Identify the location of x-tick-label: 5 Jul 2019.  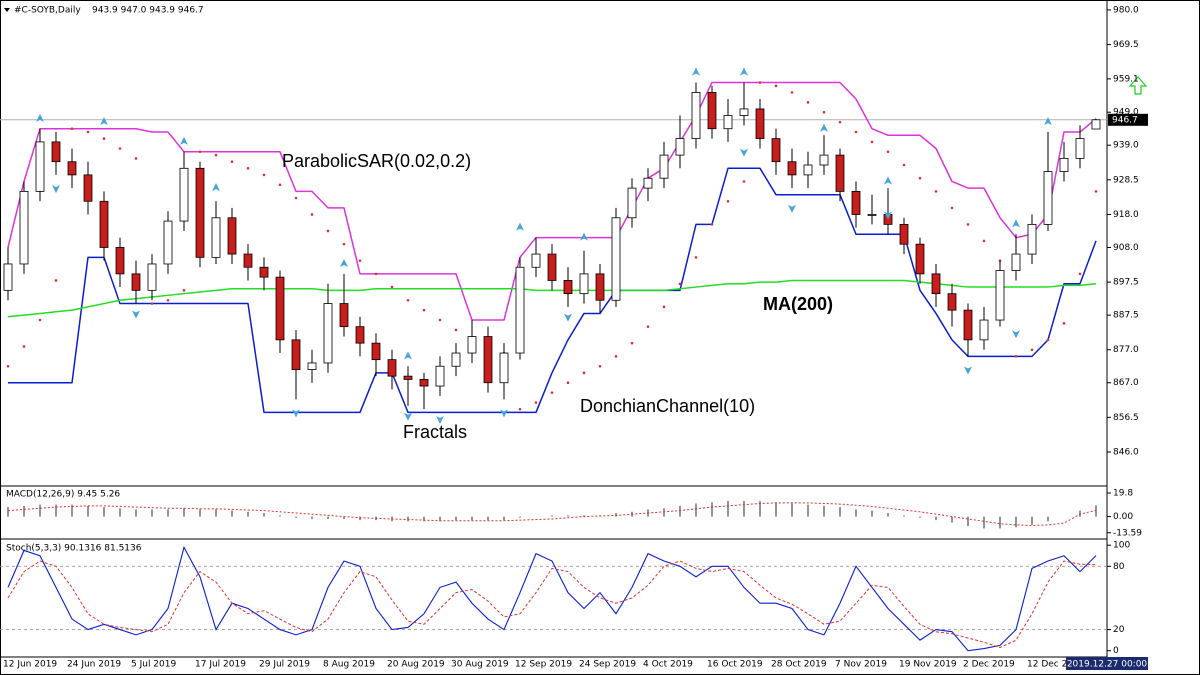
(153, 665).